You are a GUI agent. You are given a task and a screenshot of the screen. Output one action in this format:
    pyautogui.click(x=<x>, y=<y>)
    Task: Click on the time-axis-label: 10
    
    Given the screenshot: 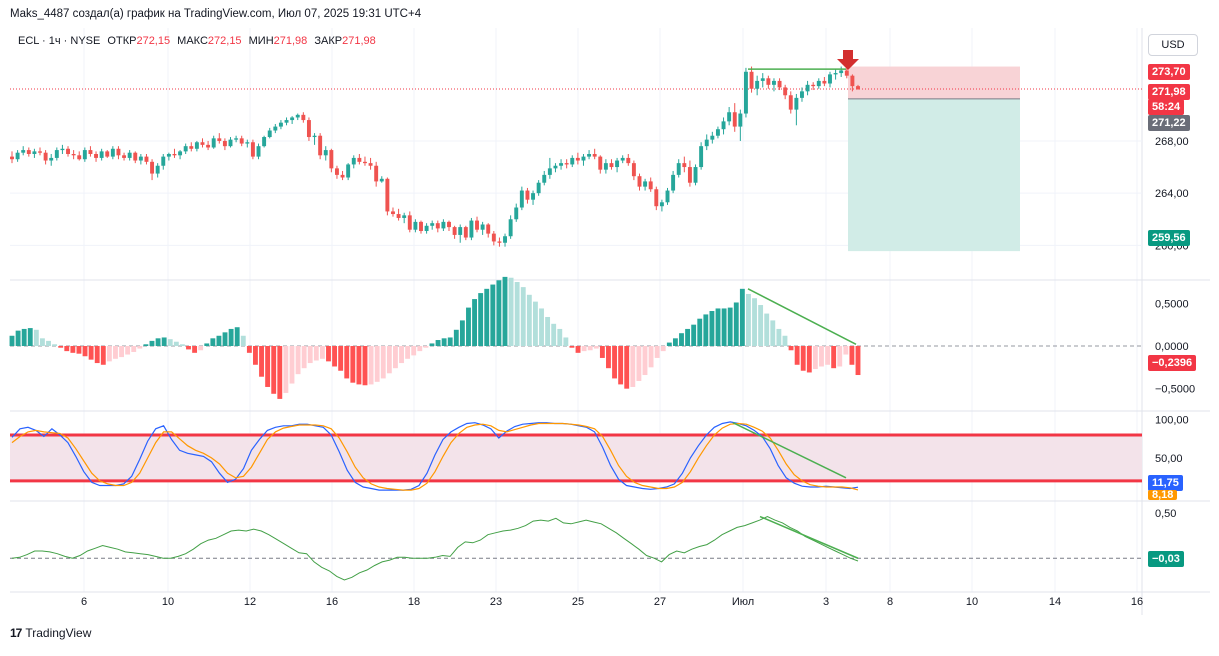 What is the action you would take?
    pyautogui.click(x=168, y=602)
    